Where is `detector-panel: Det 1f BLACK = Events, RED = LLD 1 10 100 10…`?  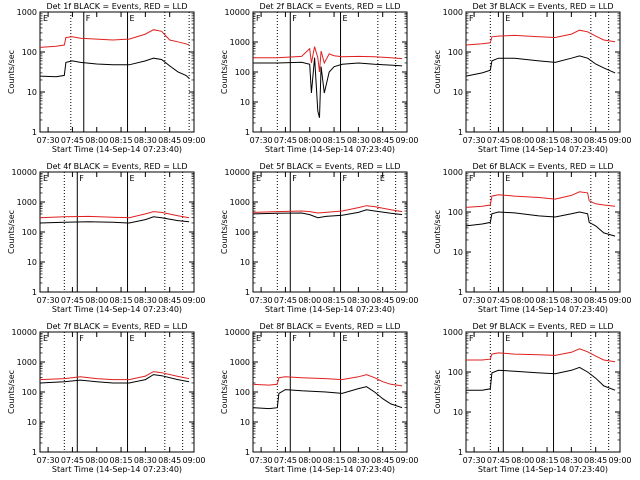
detector-panel: Det 1f BLACK = Events, RED = LLD 1 10 100 10… is located at coordinates (106, 78).